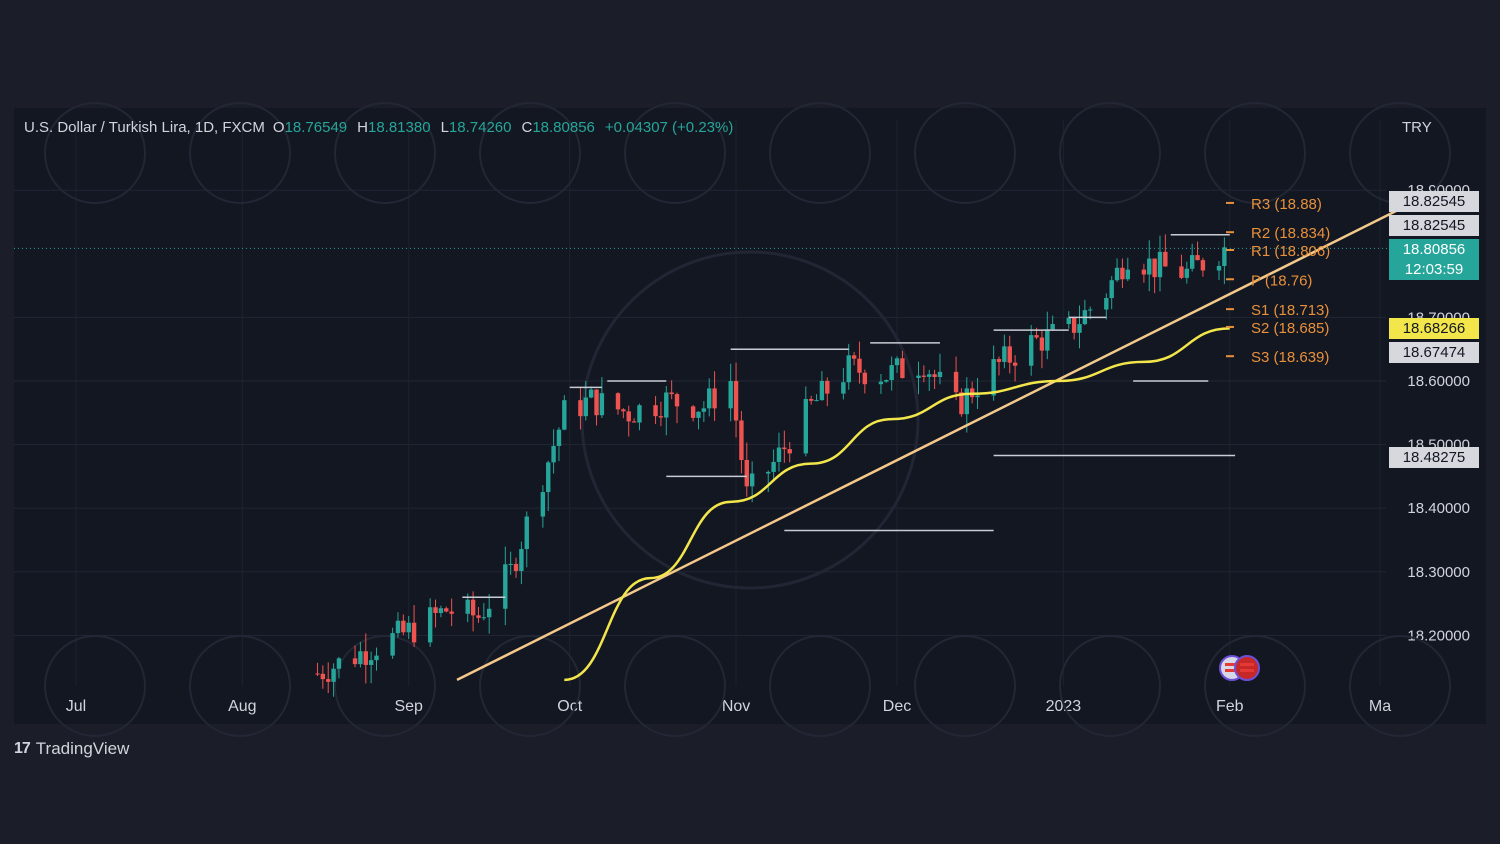 Image resolution: width=1500 pixels, height=844 pixels. What do you see at coordinates (1434, 249) in the screenshot?
I see `last-price-badge: 18.80856` at bounding box center [1434, 249].